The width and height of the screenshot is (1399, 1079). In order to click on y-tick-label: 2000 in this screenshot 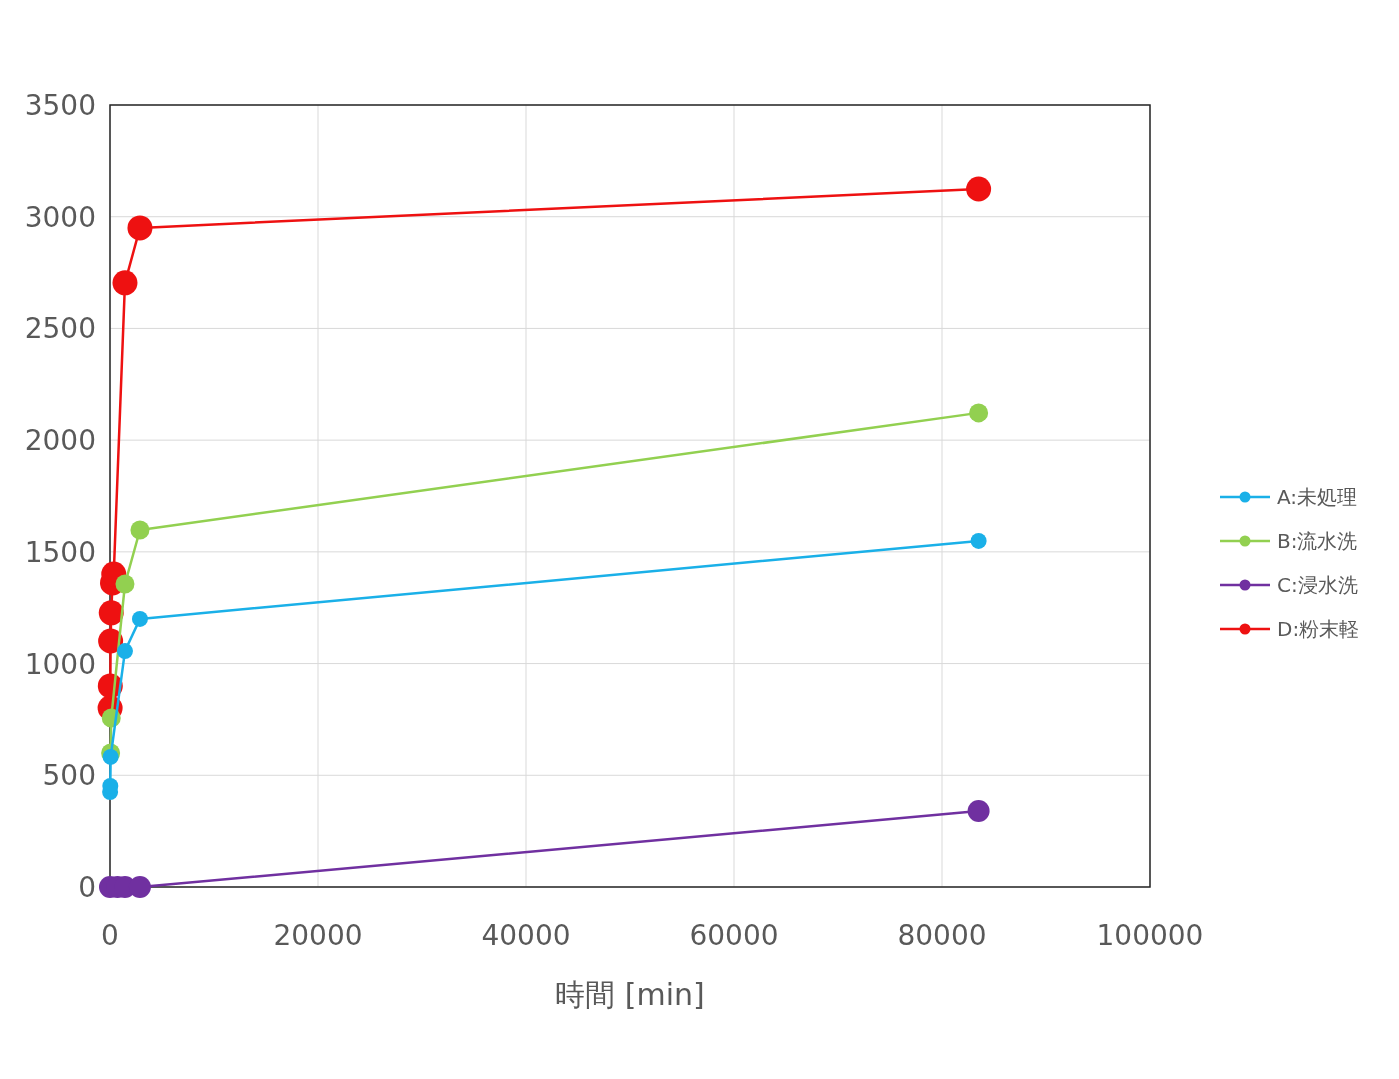, I will do `click(60, 441)`.